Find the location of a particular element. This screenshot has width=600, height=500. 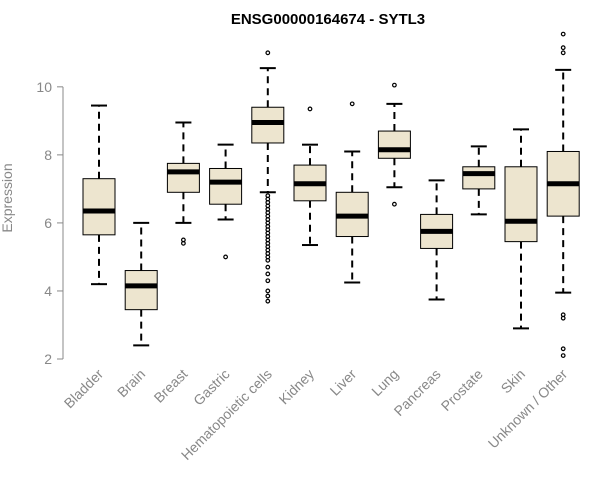

box-lung is located at coordinates (394, 144).